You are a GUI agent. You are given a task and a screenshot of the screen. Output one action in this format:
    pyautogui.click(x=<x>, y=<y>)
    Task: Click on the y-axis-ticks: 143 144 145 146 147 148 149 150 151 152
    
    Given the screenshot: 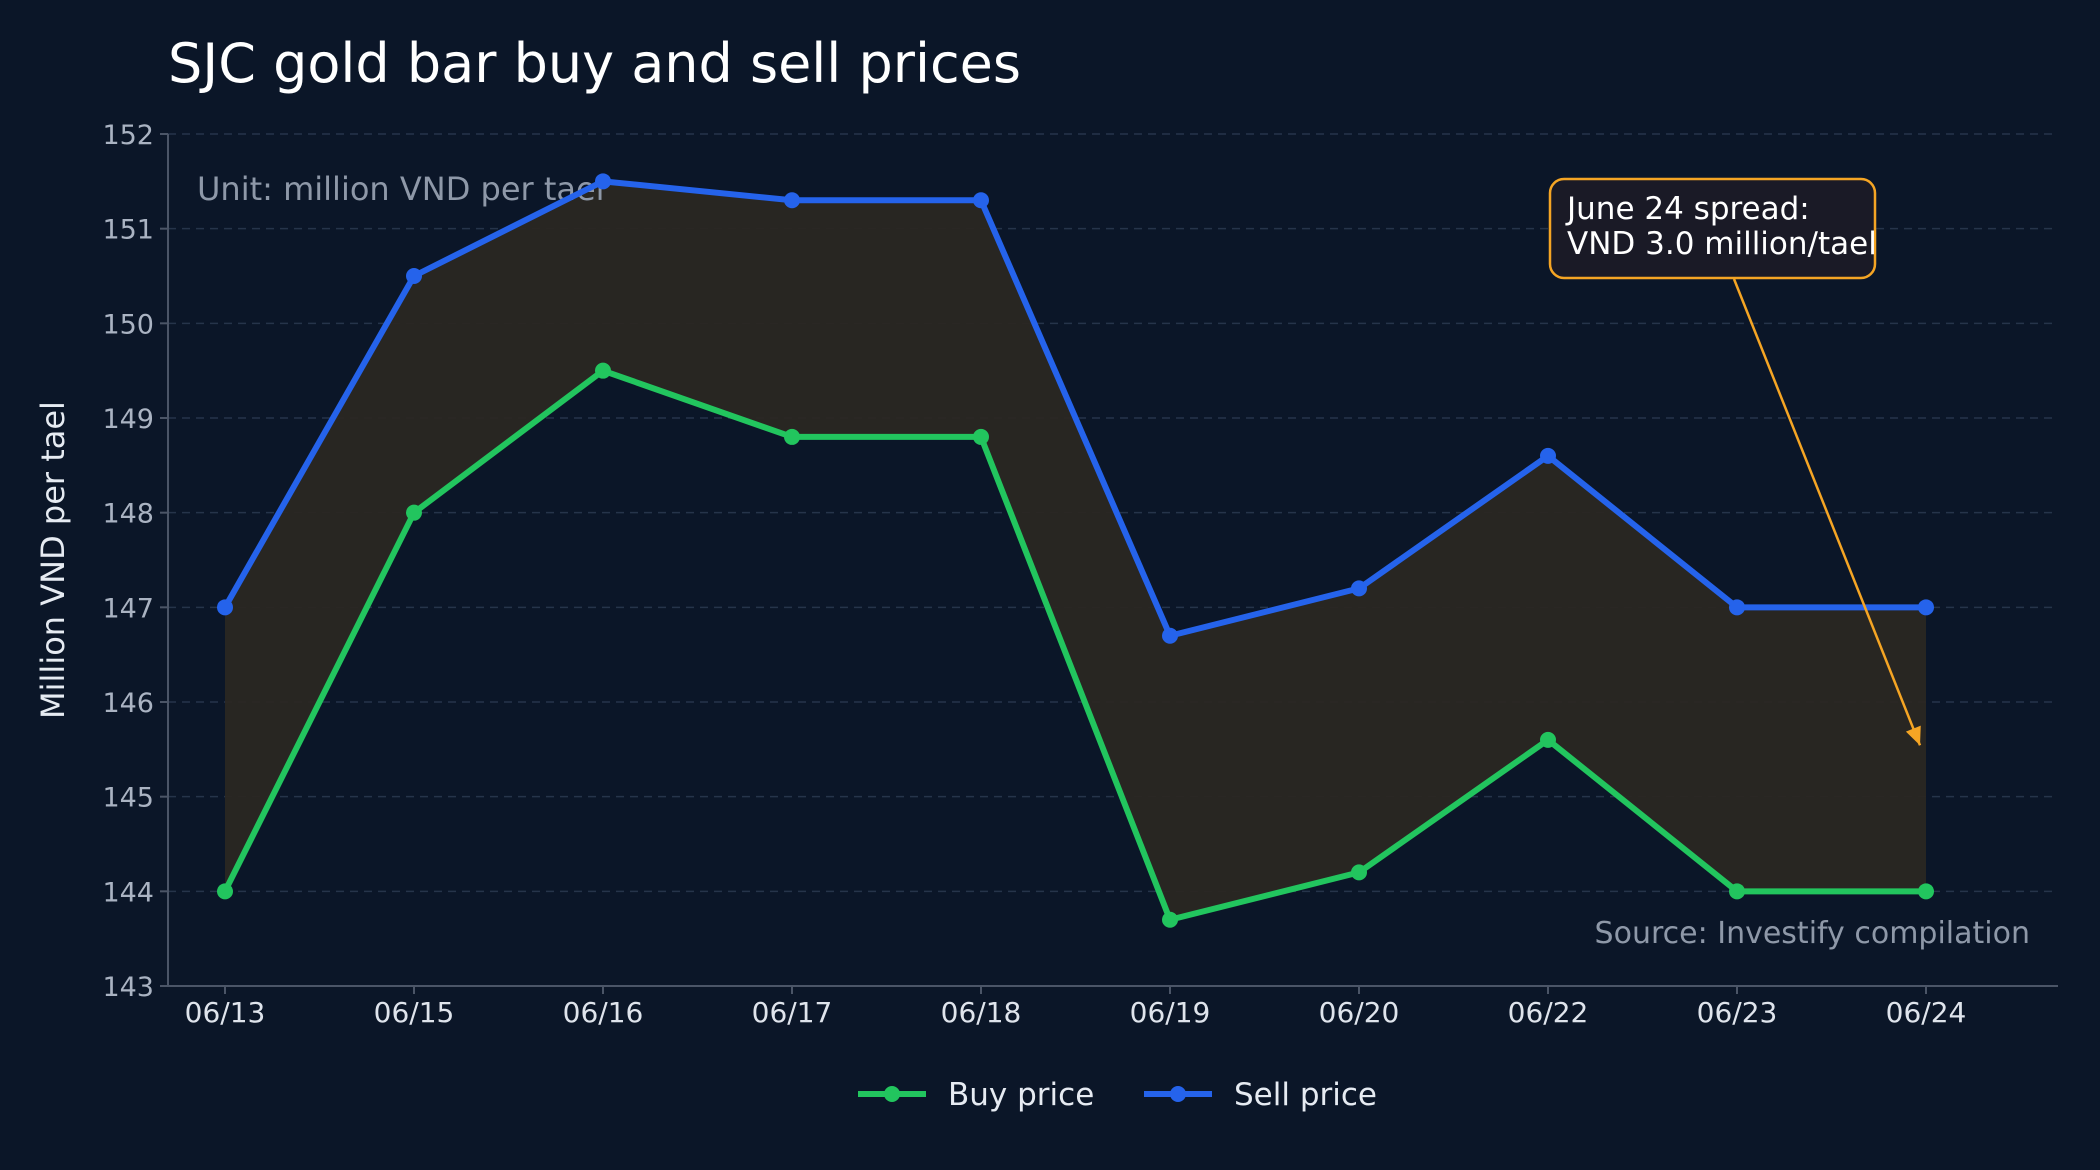 What is the action you would take?
    pyautogui.click(x=135, y=561)
    